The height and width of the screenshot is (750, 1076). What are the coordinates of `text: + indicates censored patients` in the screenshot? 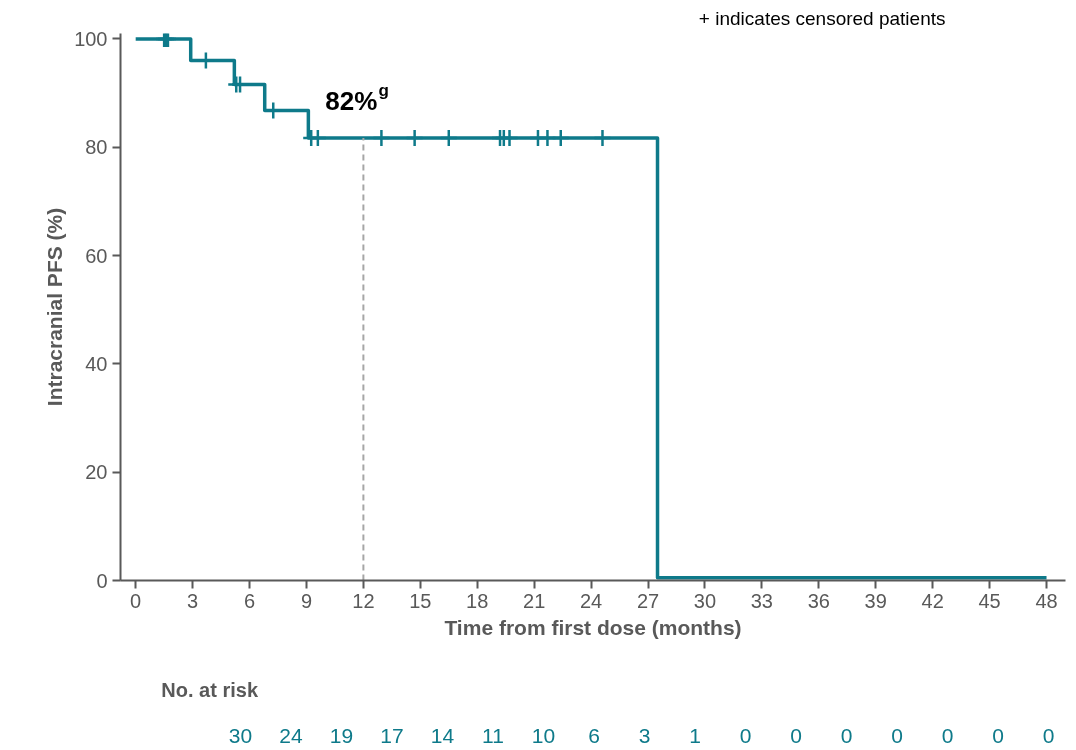 It's located at (822, 18).